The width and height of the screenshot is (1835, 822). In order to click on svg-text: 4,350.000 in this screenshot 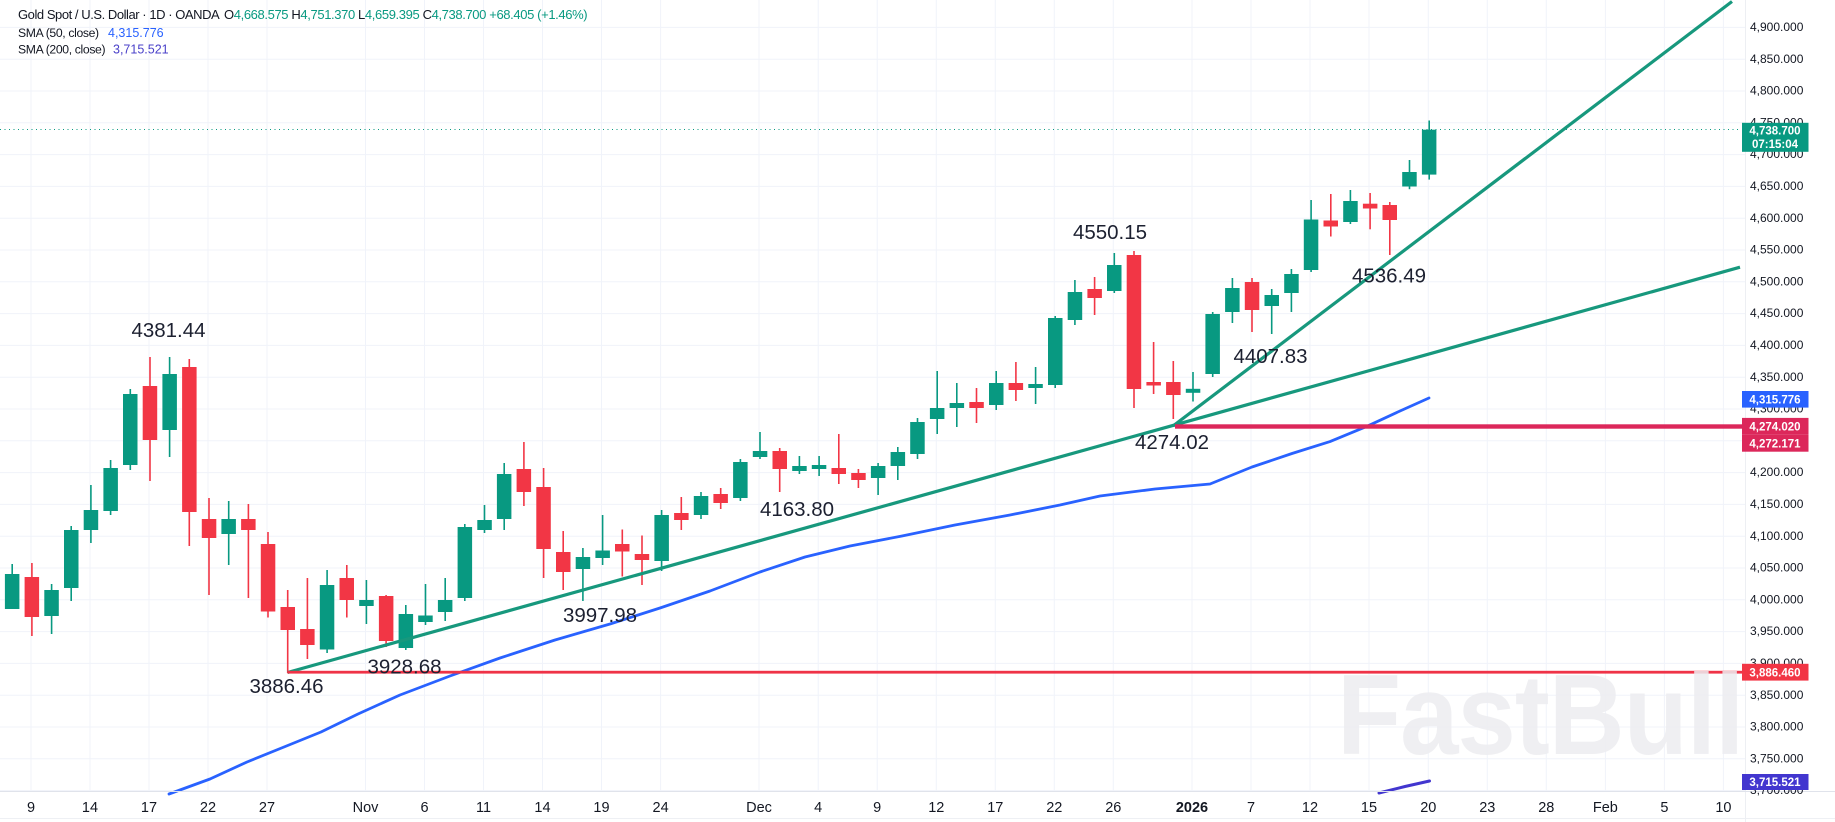, I will do `click(1777, 377)`.